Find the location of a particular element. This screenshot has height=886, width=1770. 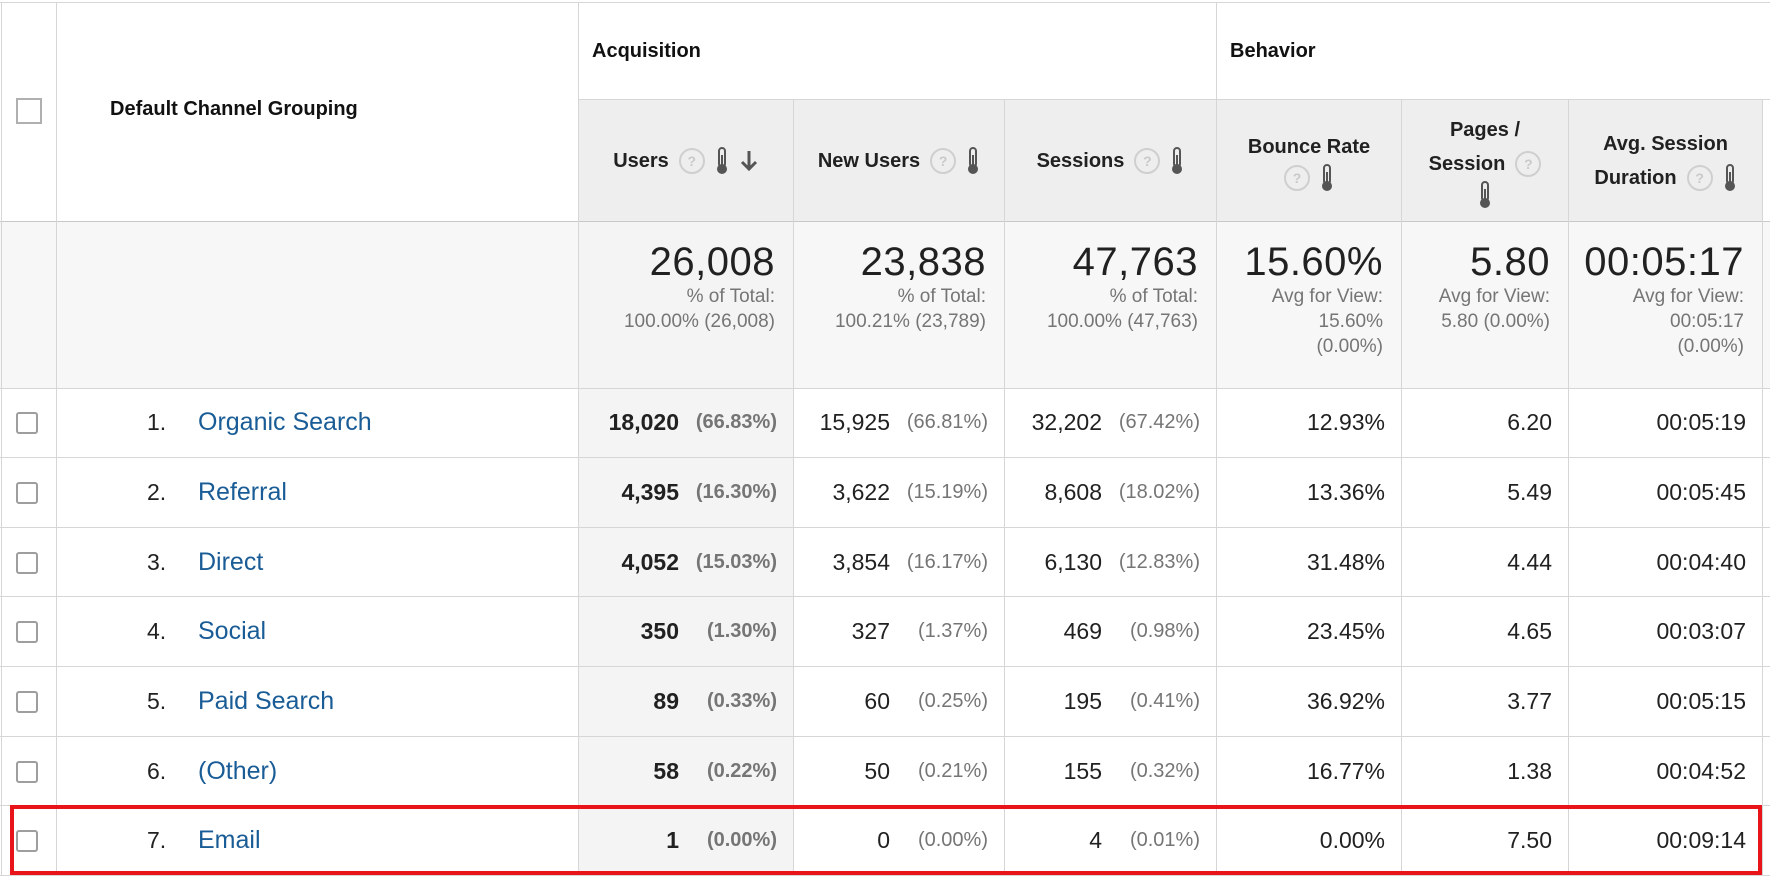

total-bounce-rate-pct: (0.00%) is located at coordinates (1349, 346).